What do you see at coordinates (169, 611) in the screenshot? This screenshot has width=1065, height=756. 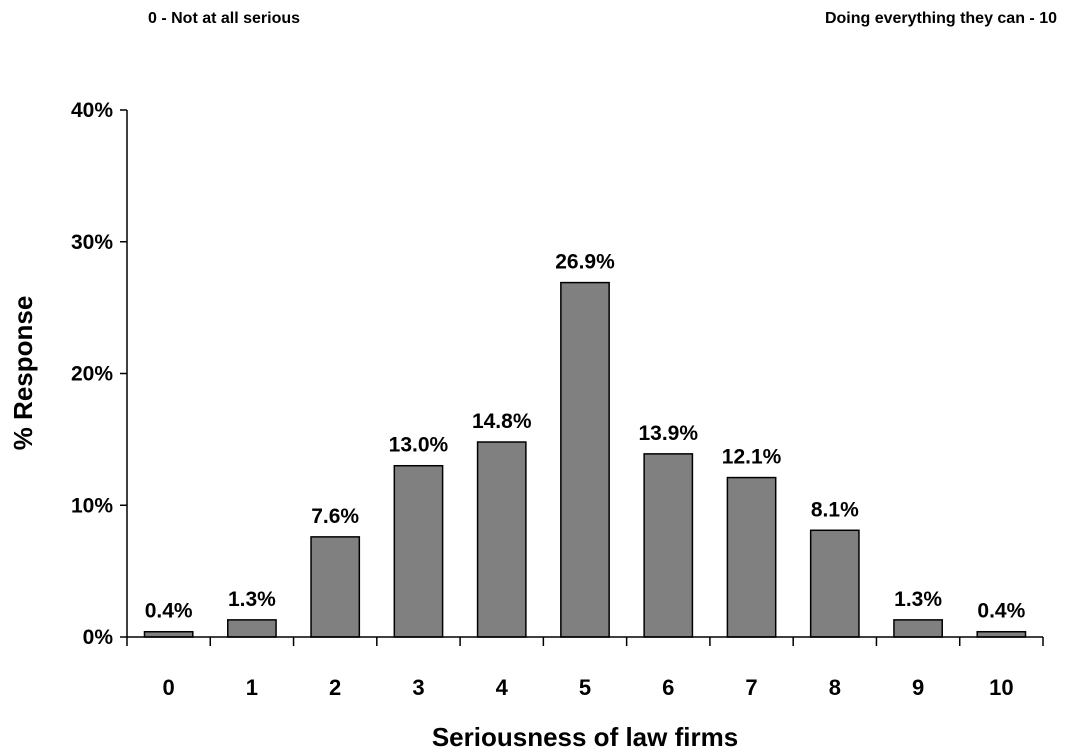 I see `data-label-0: 0.4%` at bounding box center [169, 611].